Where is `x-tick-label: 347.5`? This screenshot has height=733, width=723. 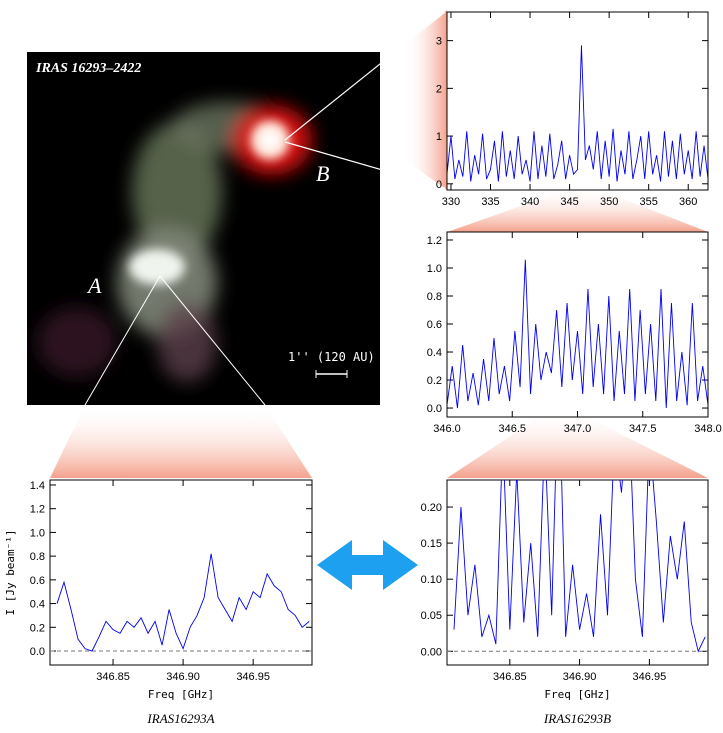 x-tick-label: 347.5 is located at coordinates (643, 429).